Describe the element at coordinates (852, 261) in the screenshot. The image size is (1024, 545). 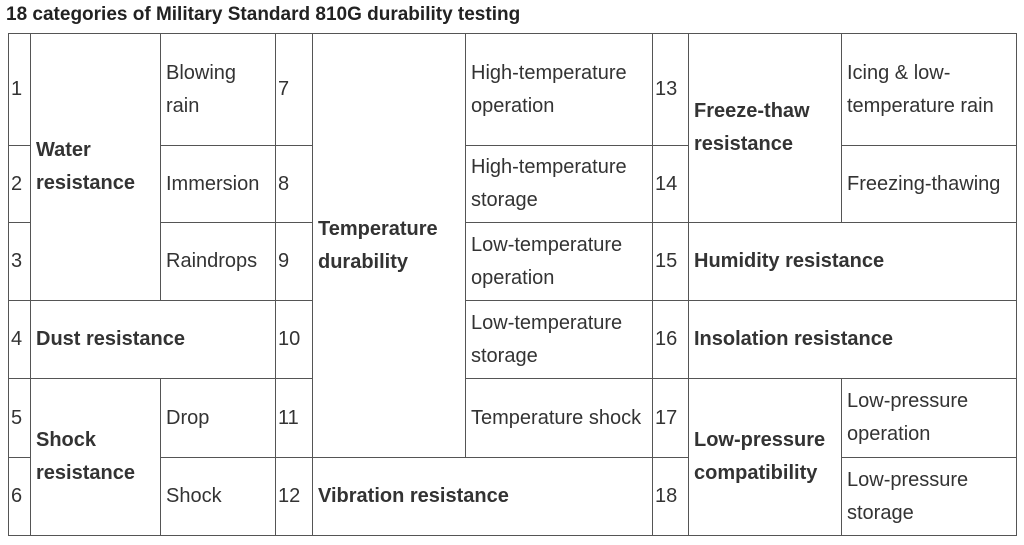
I see `cell-category: Humidity resistance` at that location.